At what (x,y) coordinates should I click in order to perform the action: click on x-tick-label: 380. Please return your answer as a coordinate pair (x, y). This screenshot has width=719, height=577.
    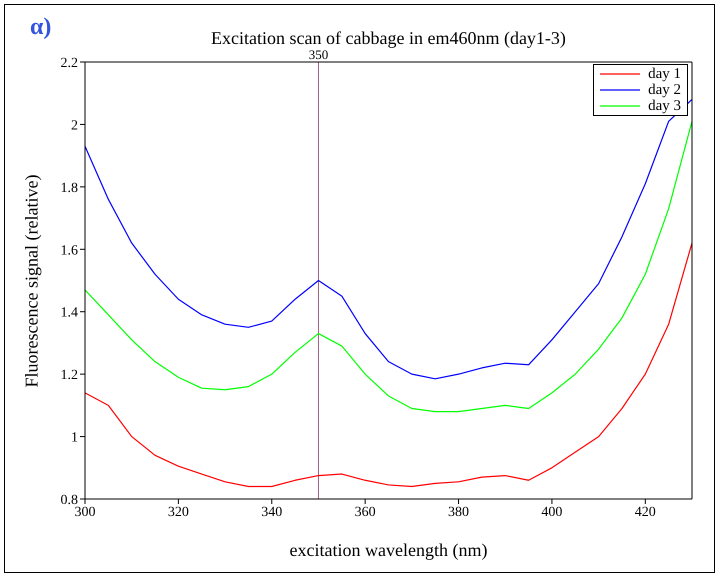
    Looking at the image, I should click on (459, 512).